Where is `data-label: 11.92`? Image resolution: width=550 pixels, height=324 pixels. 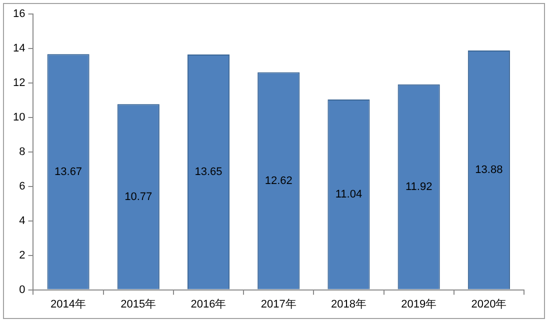 data-label: 11.92 is located at coordinates (418, 186).